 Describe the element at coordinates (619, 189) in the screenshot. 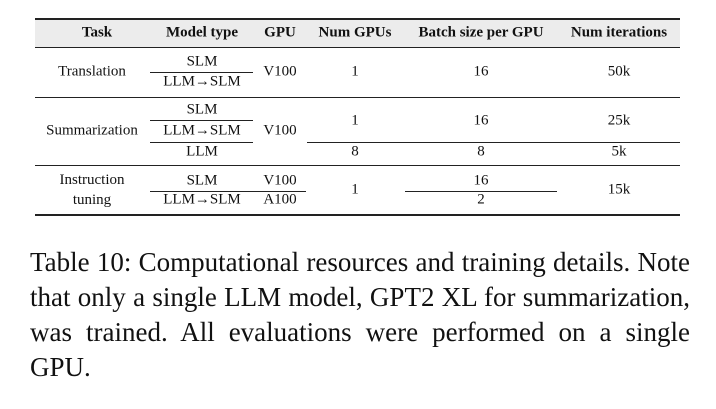

I see `cell: 15k` at that location.